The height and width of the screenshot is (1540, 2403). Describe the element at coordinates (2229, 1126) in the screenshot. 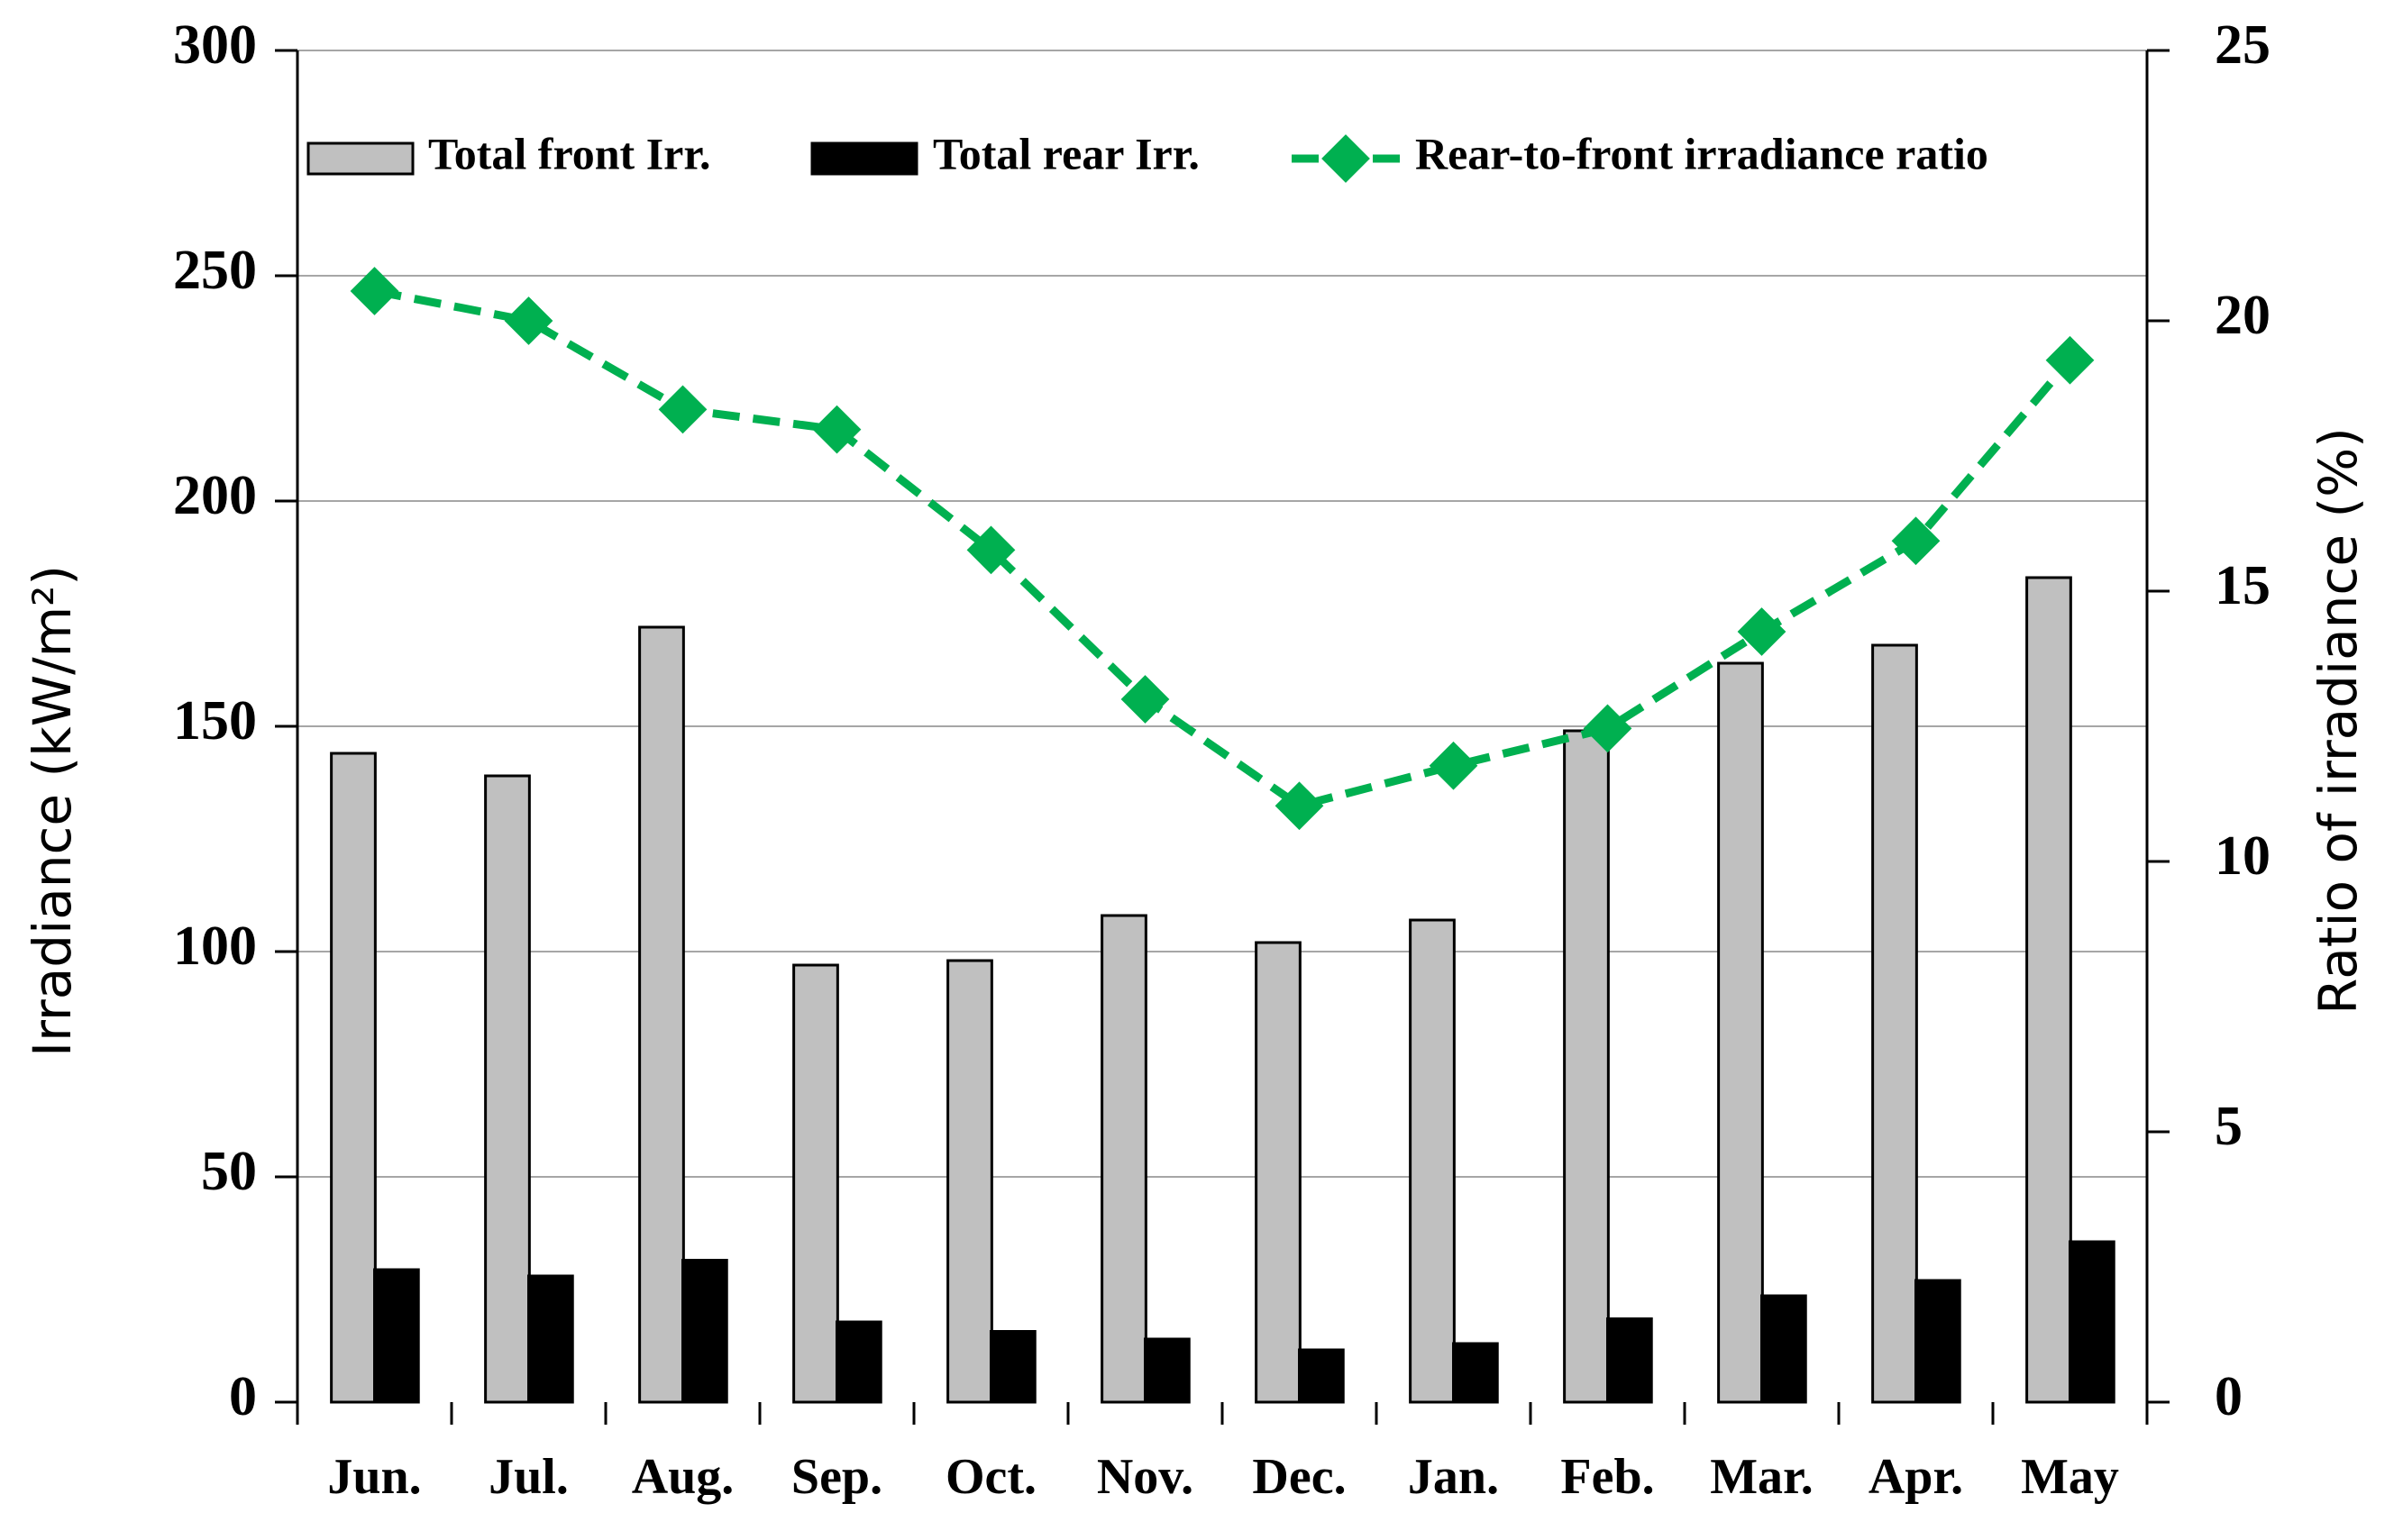

I see `y2-tick-label: 5` at that location.